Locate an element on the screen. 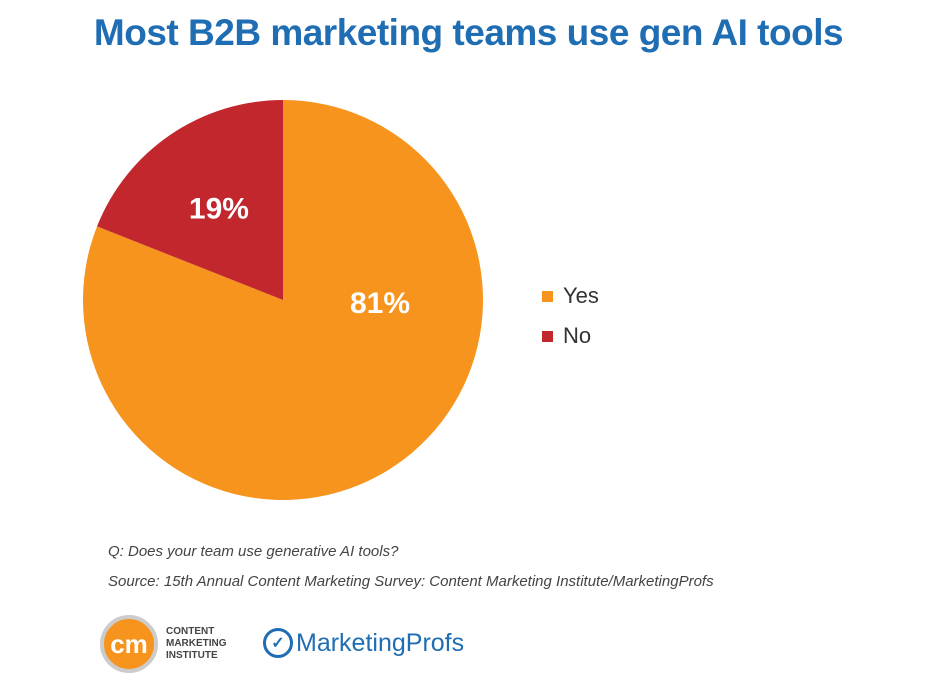 The height and width of the screenshot is (690, 937). legend-item-no: No is located at coordinates (570, 336).